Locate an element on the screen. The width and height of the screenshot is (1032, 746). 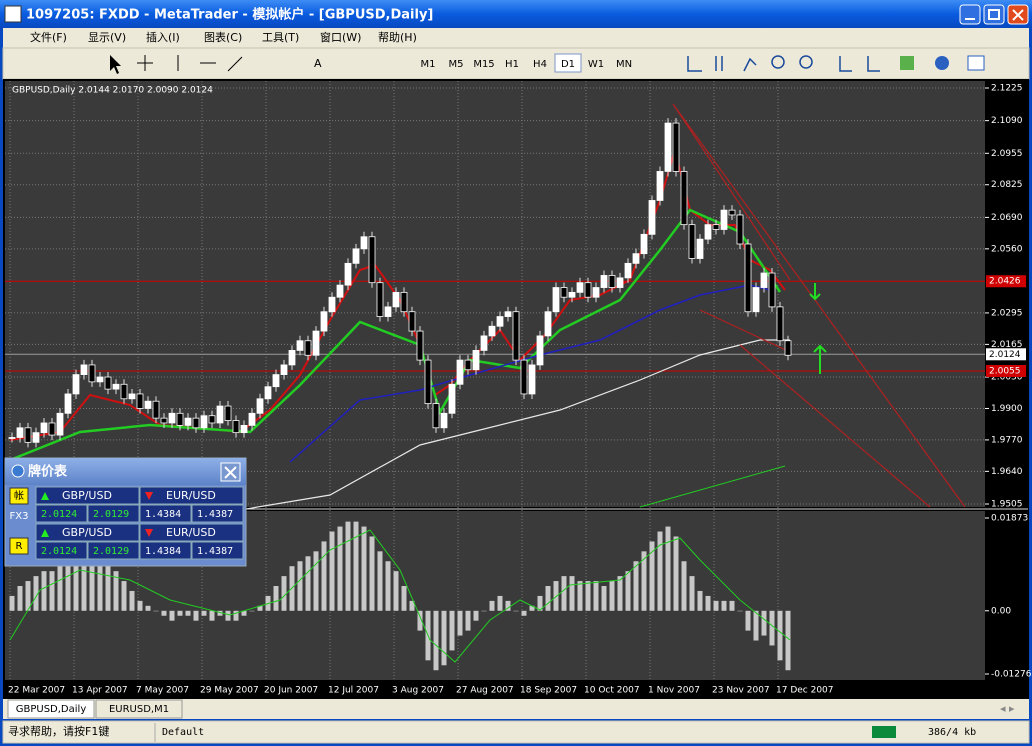
menu-item: 工具(T) is located at coordinates (280, 37).